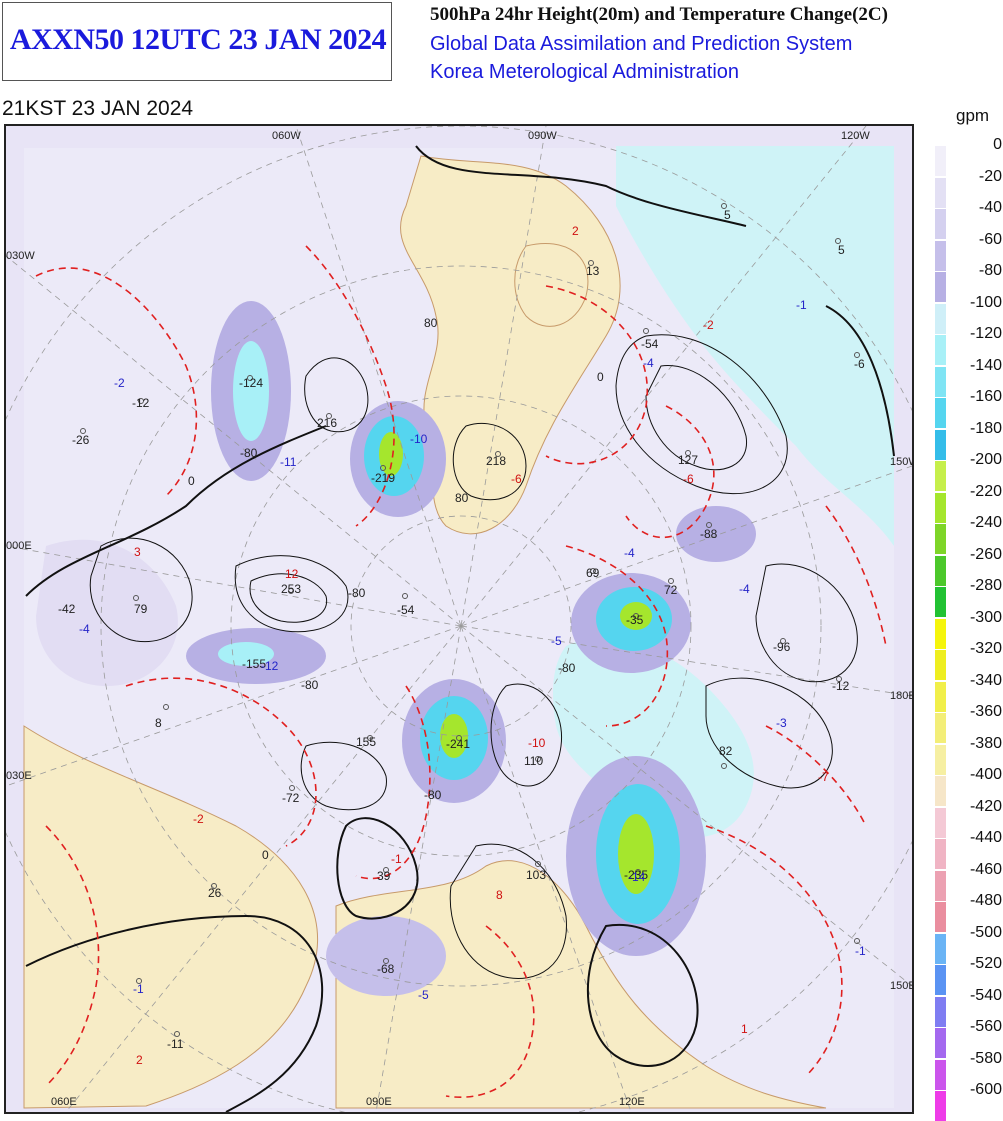  What do you see at coordinates (985, 774) in the screenshot?
I see `legend-tick-label: -400` at bounding box center [985, 774].